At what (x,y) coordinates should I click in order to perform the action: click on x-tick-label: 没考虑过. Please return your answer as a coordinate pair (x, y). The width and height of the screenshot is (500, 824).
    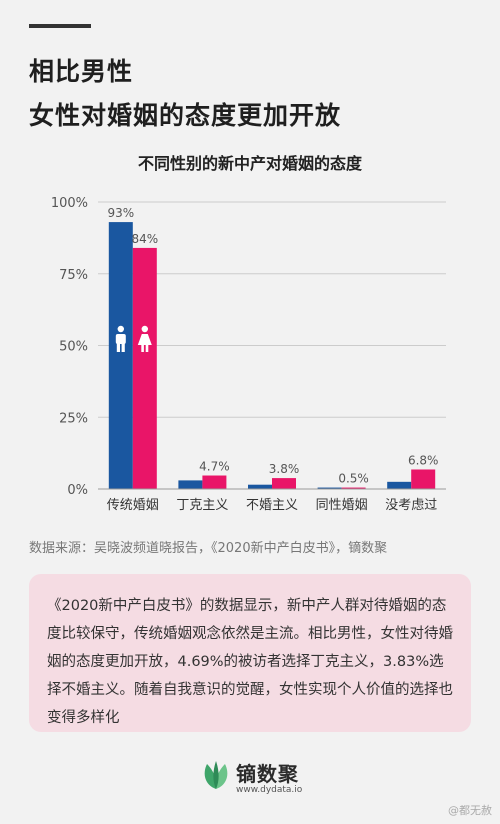
    Looking at the image, I should click on (411, 505).